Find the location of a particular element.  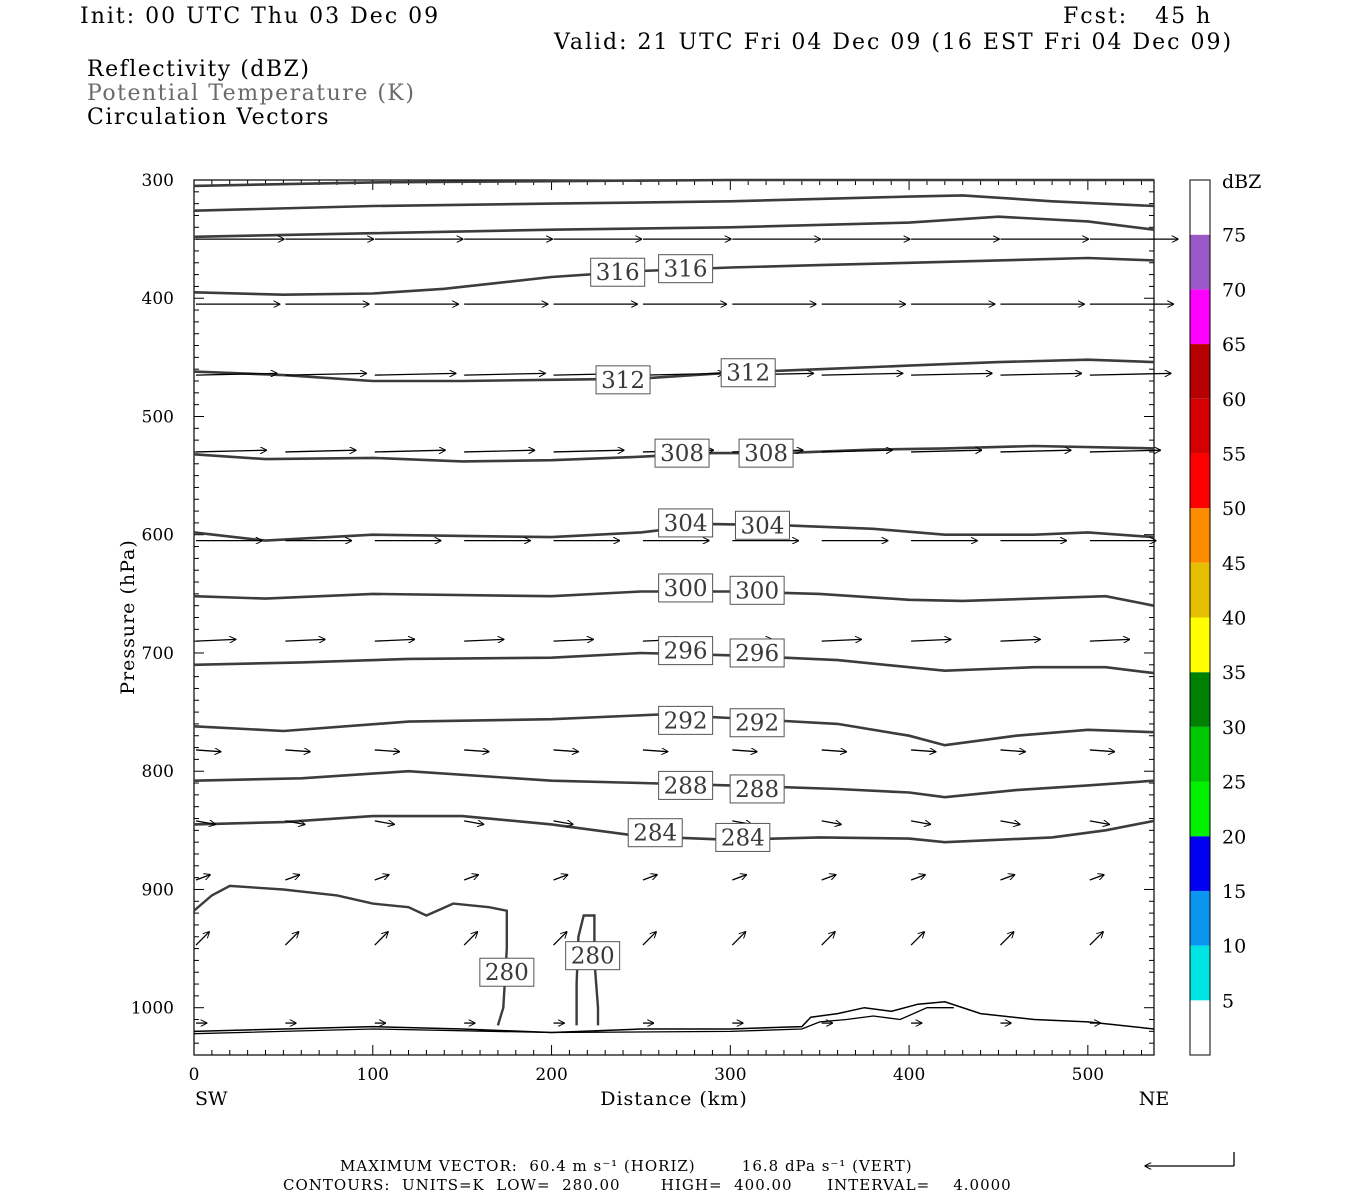

x-tick-label: 400 is located at coordinates (909, 1075).